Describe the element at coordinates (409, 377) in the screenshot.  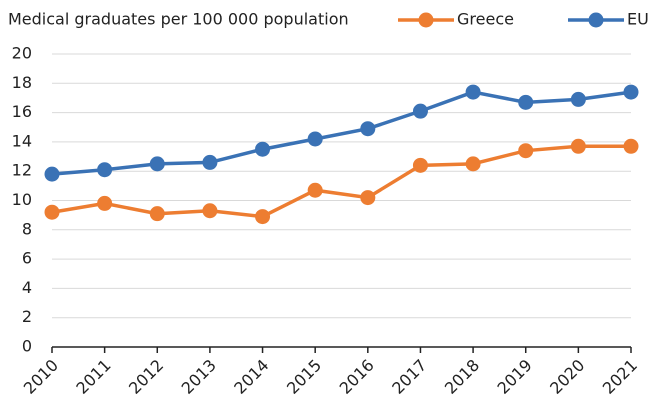
I see `x-tick-label: 2017` at that location.